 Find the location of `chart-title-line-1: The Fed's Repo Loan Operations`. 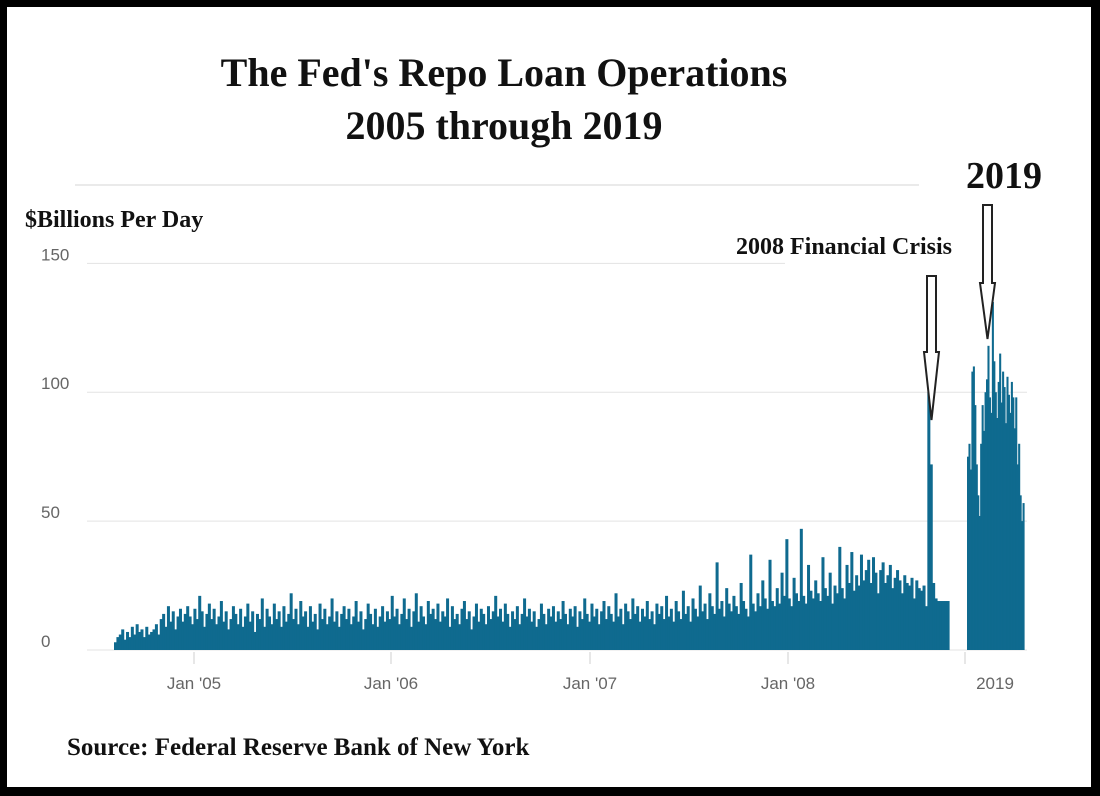

chart-title-line-1: The Fed's Repo Loan Operations is located at coordinates (504, 72).